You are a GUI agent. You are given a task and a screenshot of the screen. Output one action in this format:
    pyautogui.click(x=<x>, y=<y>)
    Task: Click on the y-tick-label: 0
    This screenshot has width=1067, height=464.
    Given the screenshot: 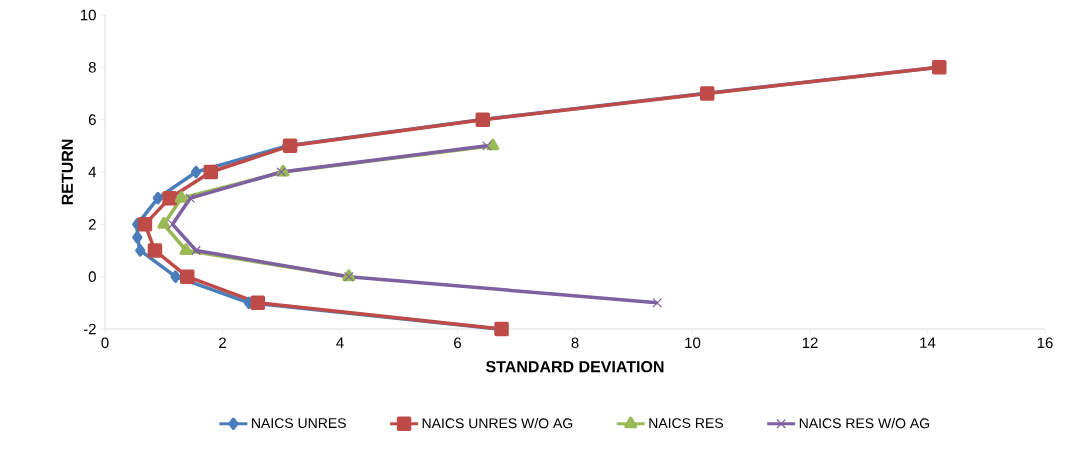 What is the action you would take?
    pyautogui.click(x=92, y=276)
    